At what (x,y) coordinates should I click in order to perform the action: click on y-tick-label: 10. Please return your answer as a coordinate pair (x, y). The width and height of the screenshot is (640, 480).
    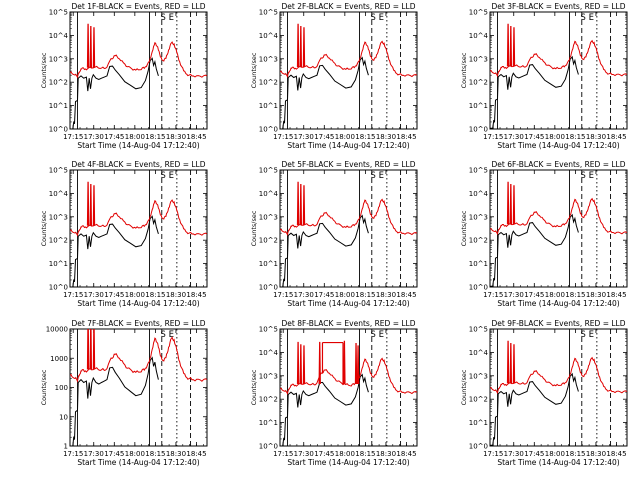
    Looking at the image, I should click on (63, 417).